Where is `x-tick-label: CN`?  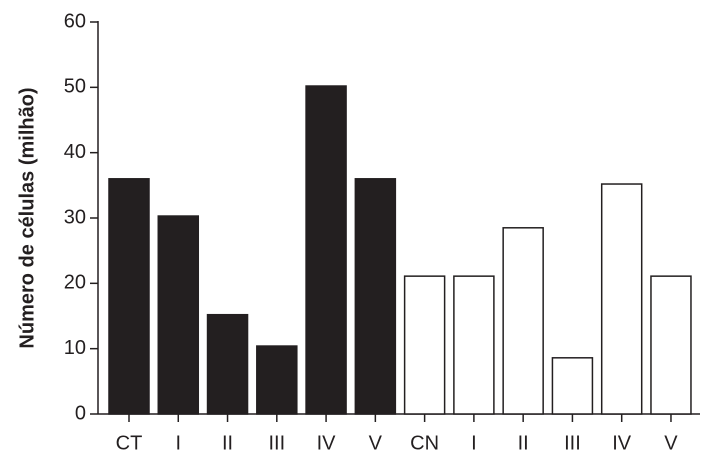 x-tick-label: CN is located at coordinates (424, 443).